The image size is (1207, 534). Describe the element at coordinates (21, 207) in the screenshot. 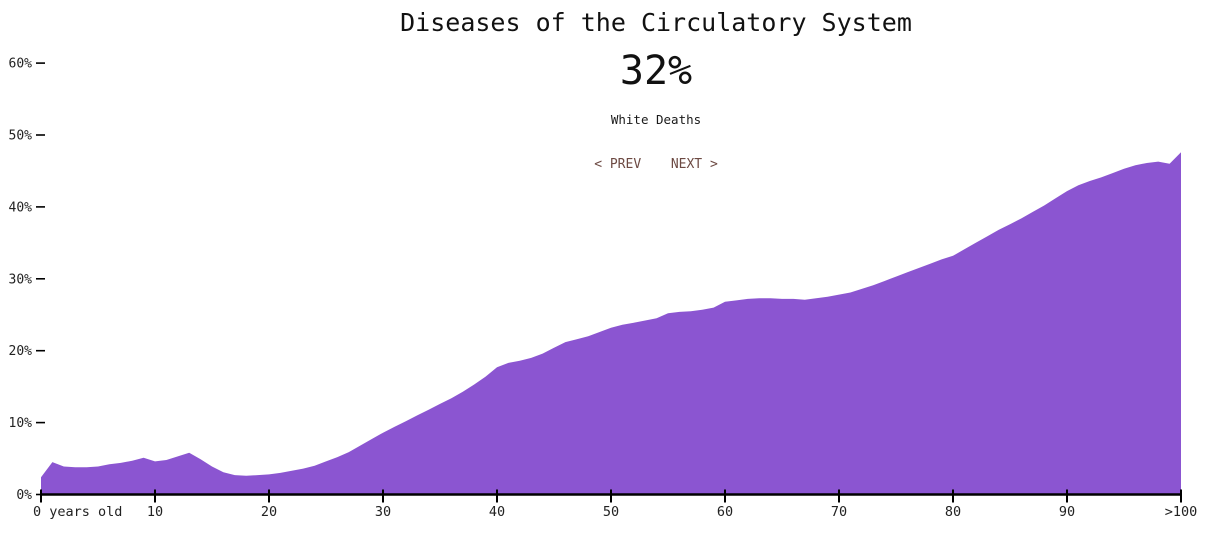

I see `y-tick-label: 40%` at that location.